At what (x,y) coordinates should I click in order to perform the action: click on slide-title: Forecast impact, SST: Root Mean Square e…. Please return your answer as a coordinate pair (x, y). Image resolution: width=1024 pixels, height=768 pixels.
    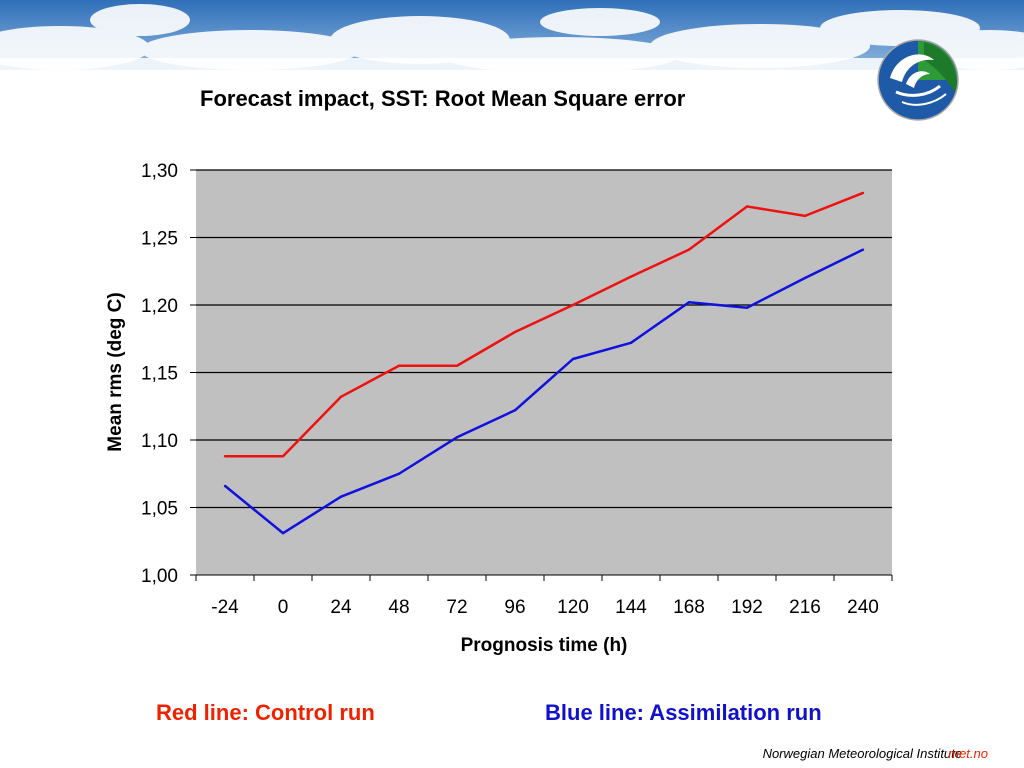
    Looking at the image, I should click on (443, 98).